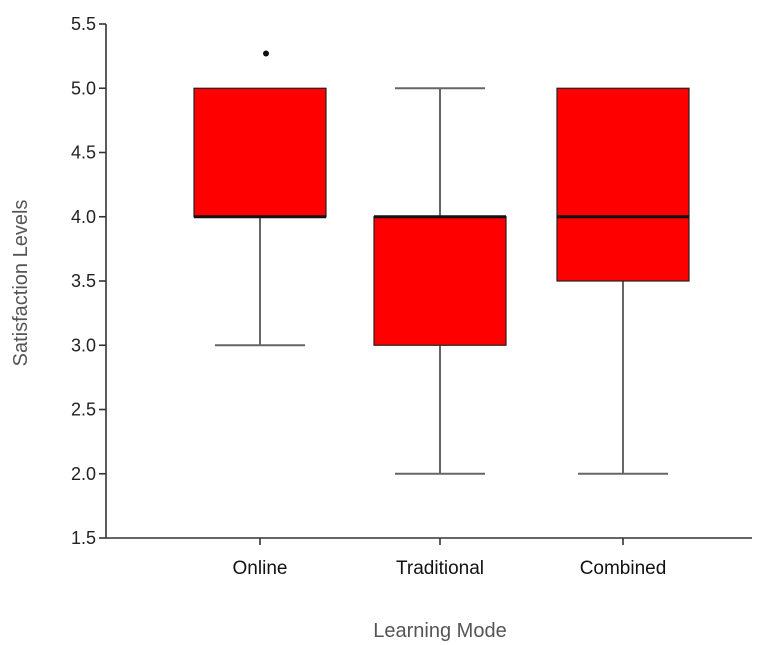 The width and height of the screenshot is (767, 645). Describe the element at coordinates (83, 217) in the screenshot. I see `y-tick-label: 4.0` at that location.